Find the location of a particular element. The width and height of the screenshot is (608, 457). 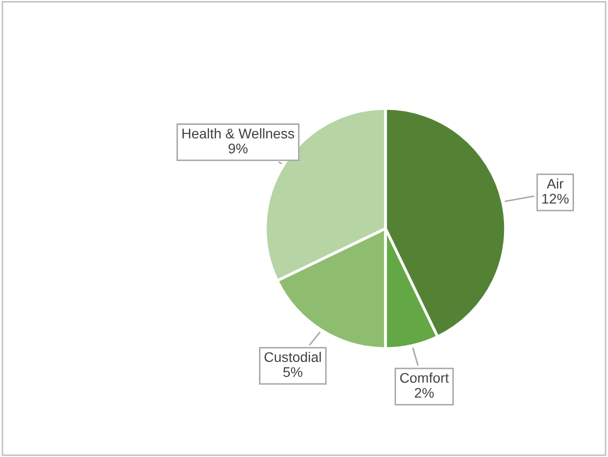

slice-label: Comfort is located at coordinates (424, 377).